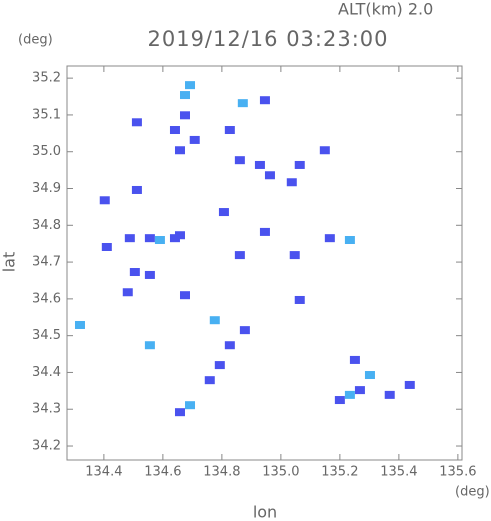 The width and height of the screenshot is (491, 521). Describe the element at coordinates (221, 472) in the screenshot. I see `x-tick-label: 134.8` at that location.